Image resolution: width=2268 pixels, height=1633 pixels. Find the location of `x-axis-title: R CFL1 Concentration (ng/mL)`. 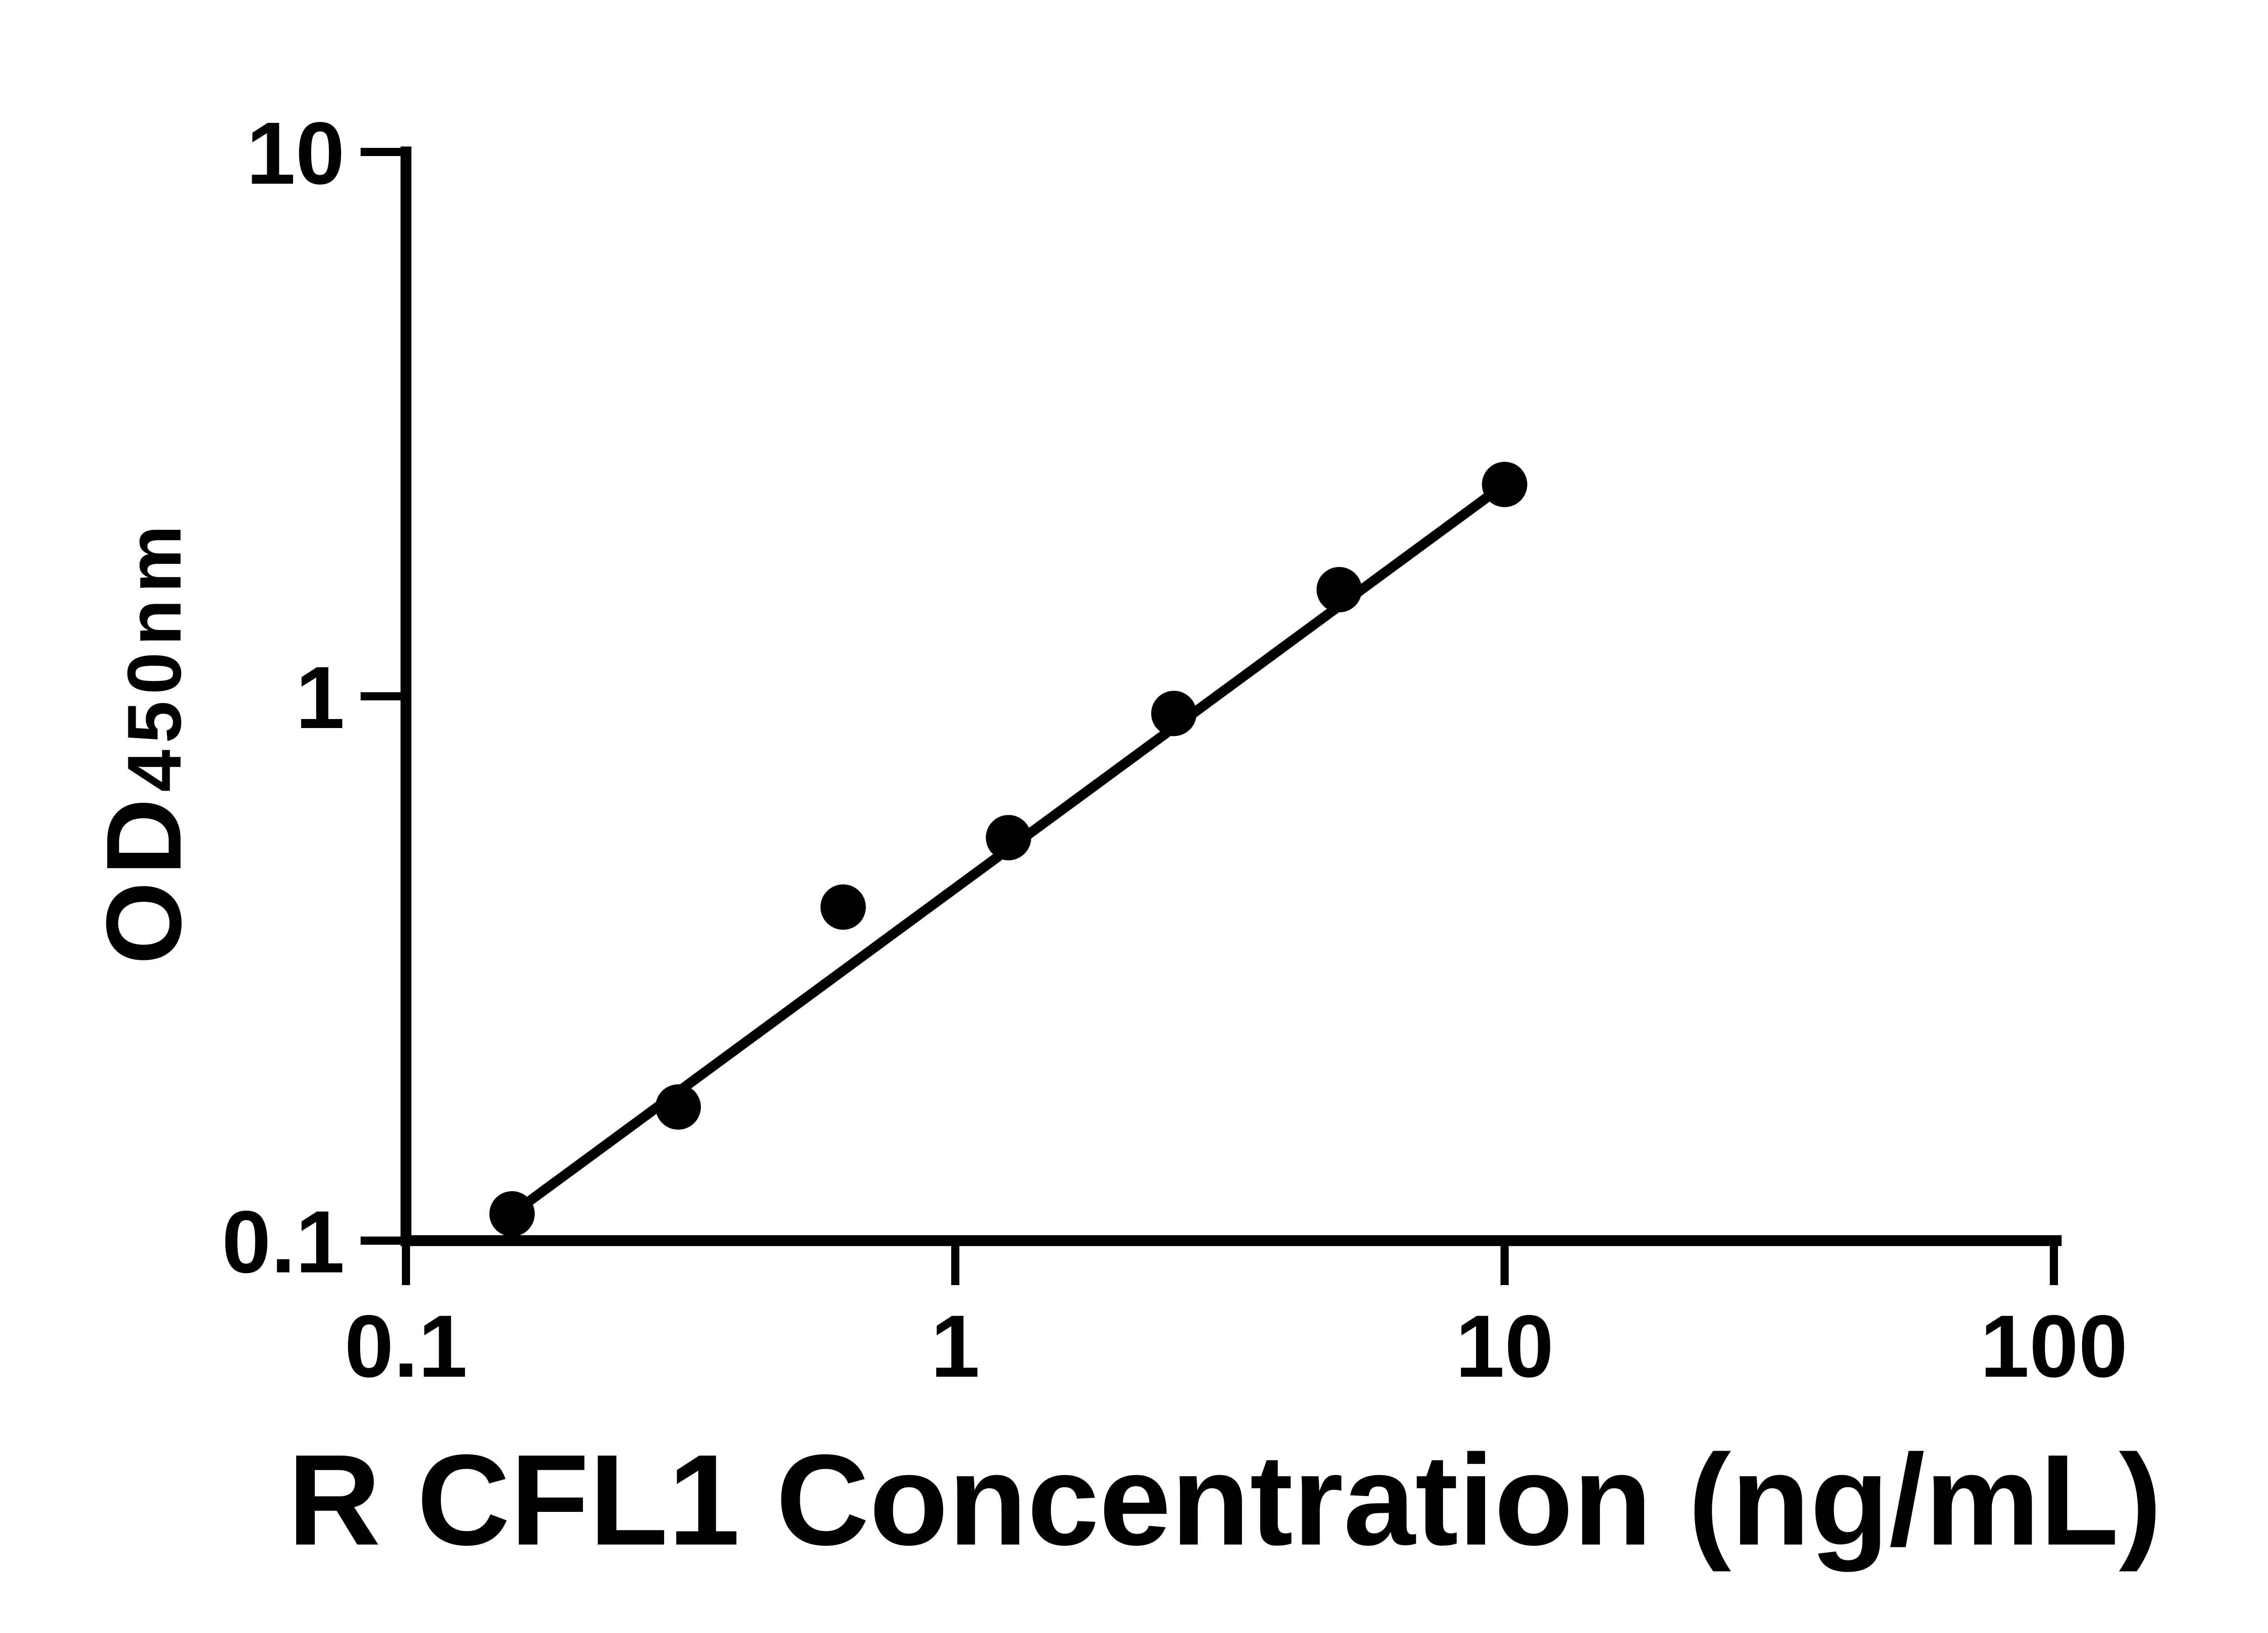

x-axis-title: R CFL1 Concentration (ng/mL) is located at coordinates (1225, 1500).